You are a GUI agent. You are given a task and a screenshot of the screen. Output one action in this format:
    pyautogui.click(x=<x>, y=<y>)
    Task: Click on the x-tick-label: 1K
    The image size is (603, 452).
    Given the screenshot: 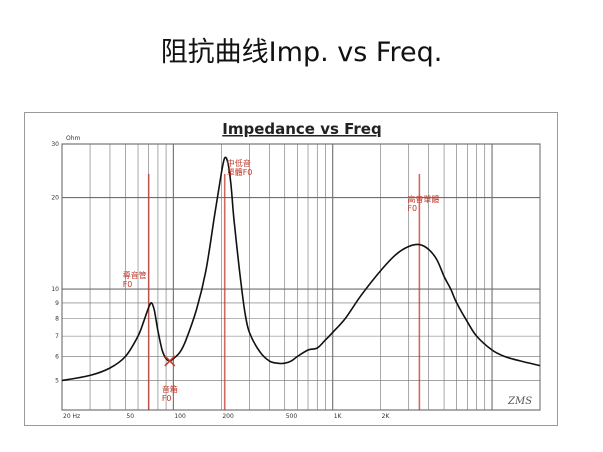 What is the action you would take?
    pyautogui.click(x=338, y=416)
    